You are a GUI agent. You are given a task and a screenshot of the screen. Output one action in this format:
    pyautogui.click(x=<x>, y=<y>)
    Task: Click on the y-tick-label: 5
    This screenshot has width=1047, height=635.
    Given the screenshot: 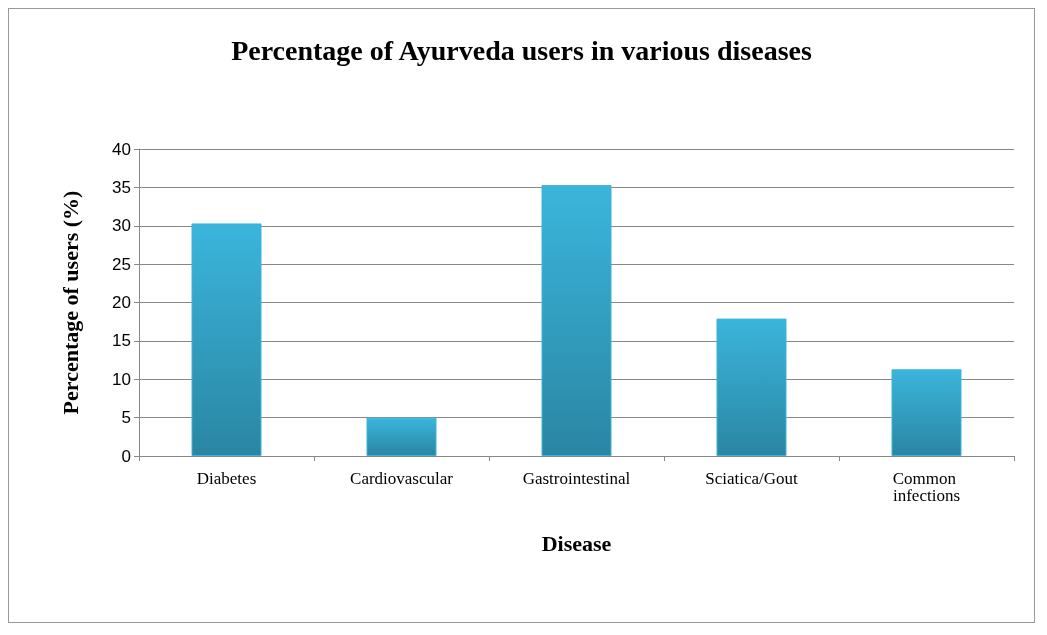 What is the action you would take?
    pyautogui.click(x=126, y=418)
    